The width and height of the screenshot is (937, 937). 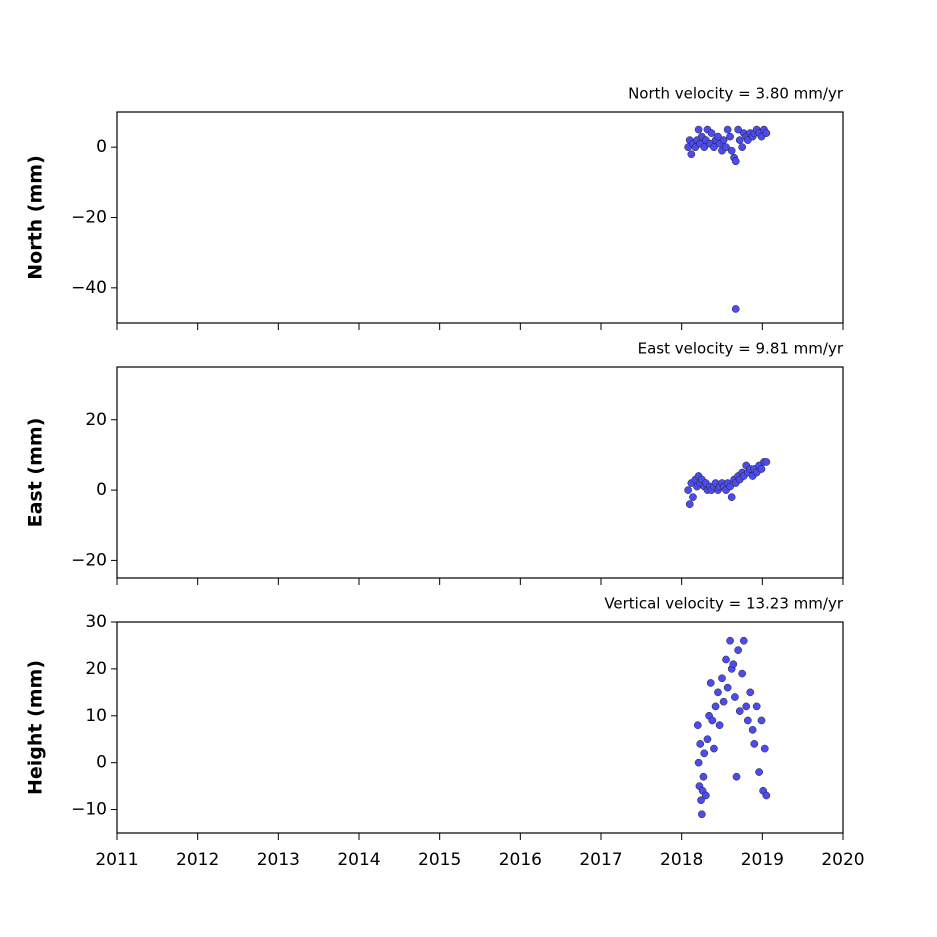 What do you see at coordinates (736, 94) in the screenshot?
I see `panel-title: North velocity = 3.80 mm/yr` at bounding box center [736, 94].